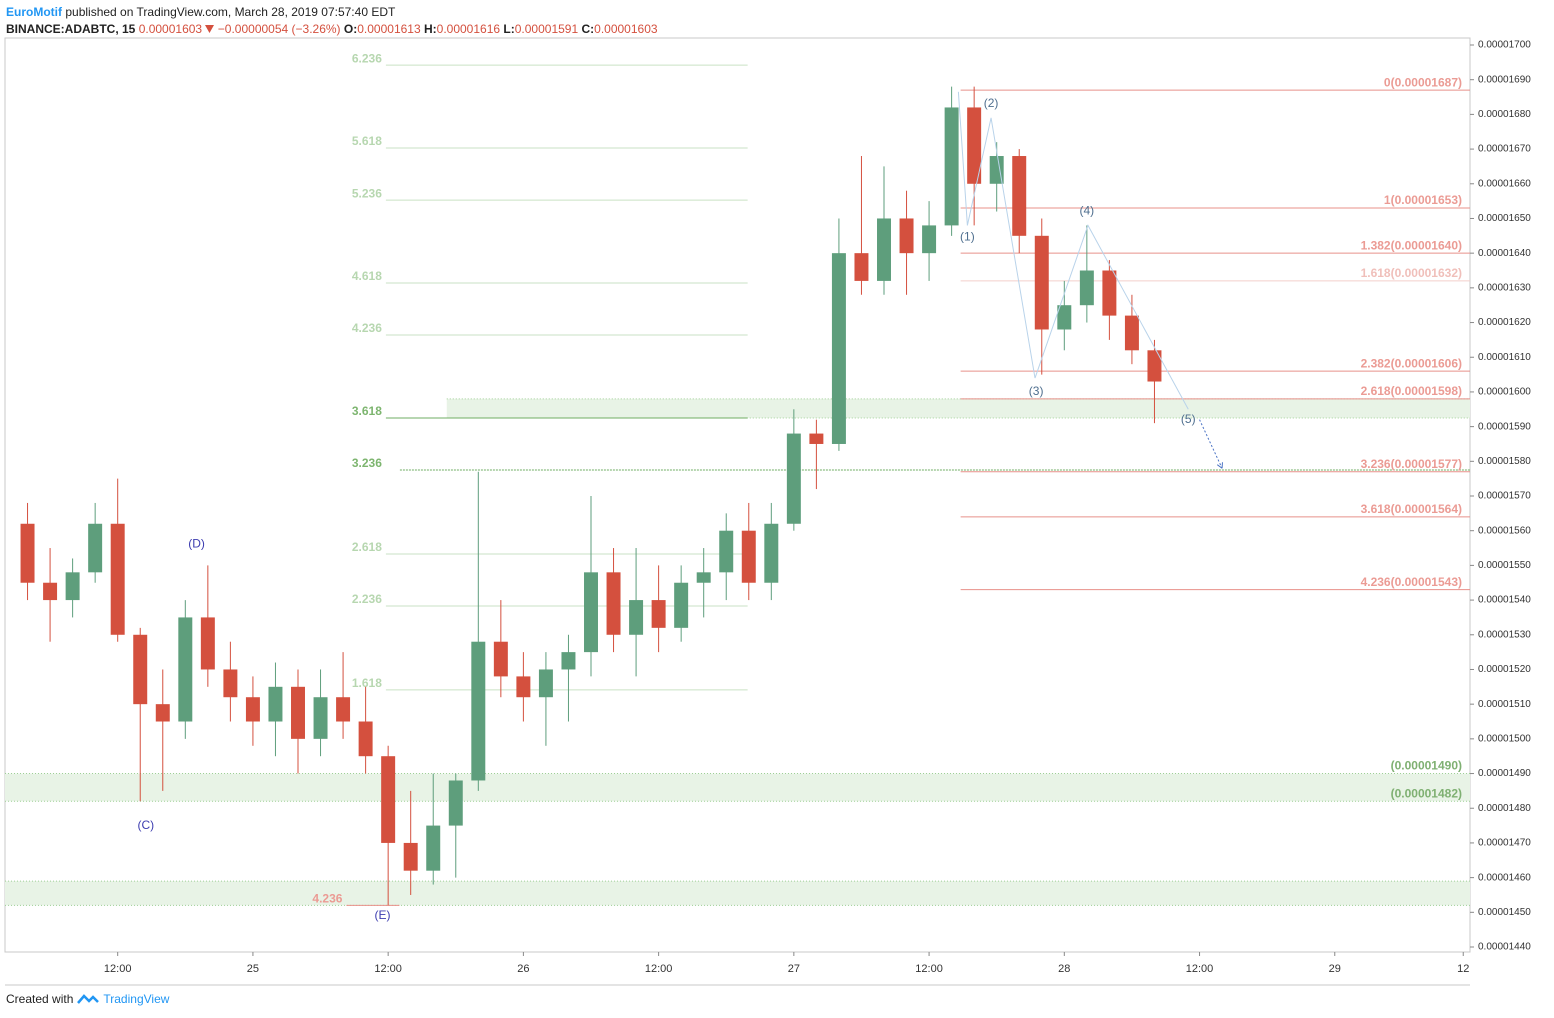 This screenshot has height=1018, width=1554. I want to click on wave-label: (1), so click(967, 236).